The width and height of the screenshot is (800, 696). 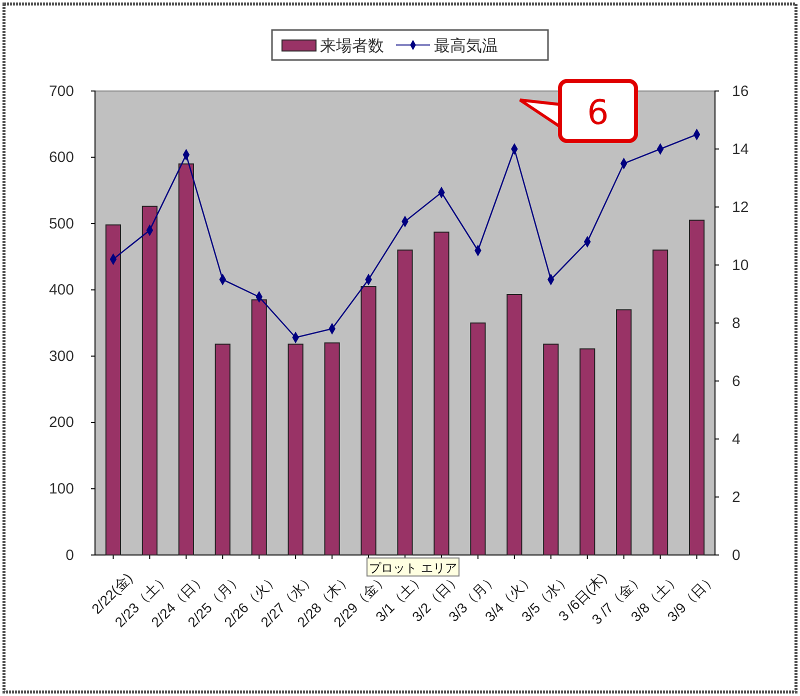 What do you see at coordinates (740, 149) in the screenshot?
I see `y2-tick-label: 14` at bounding box center [740, 149].